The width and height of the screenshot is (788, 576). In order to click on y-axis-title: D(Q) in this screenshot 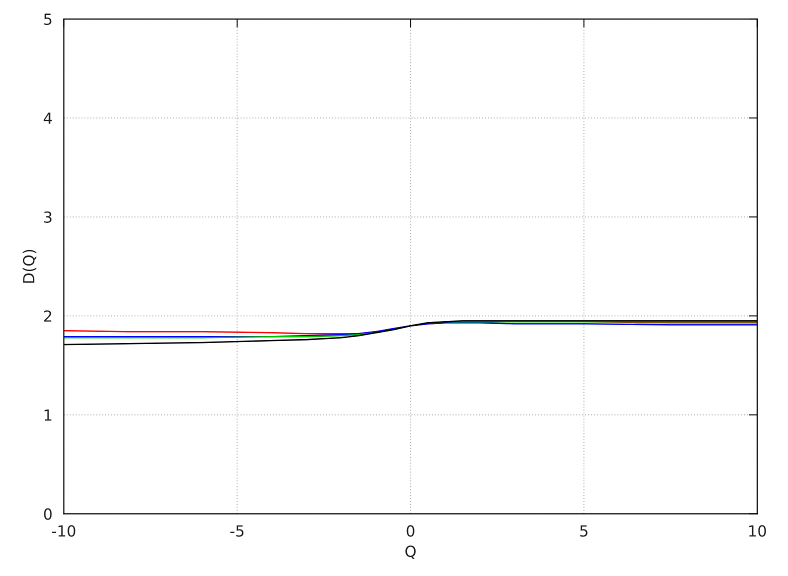, I will do `click(29, 266)`.